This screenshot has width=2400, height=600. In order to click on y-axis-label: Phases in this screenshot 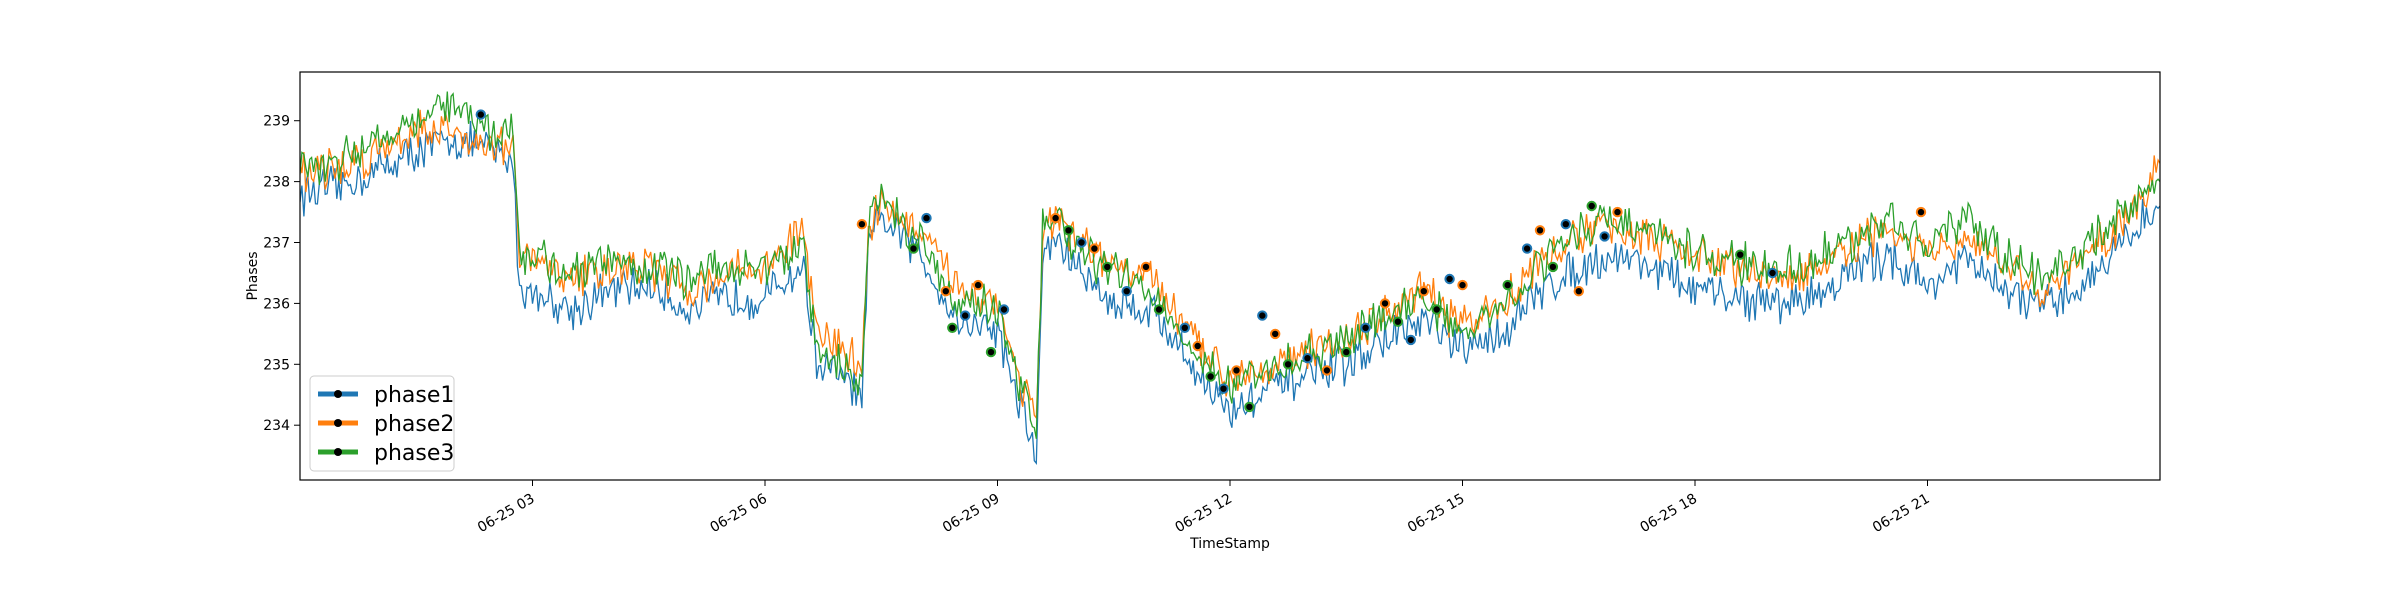, I will do `click(253, 275)`.